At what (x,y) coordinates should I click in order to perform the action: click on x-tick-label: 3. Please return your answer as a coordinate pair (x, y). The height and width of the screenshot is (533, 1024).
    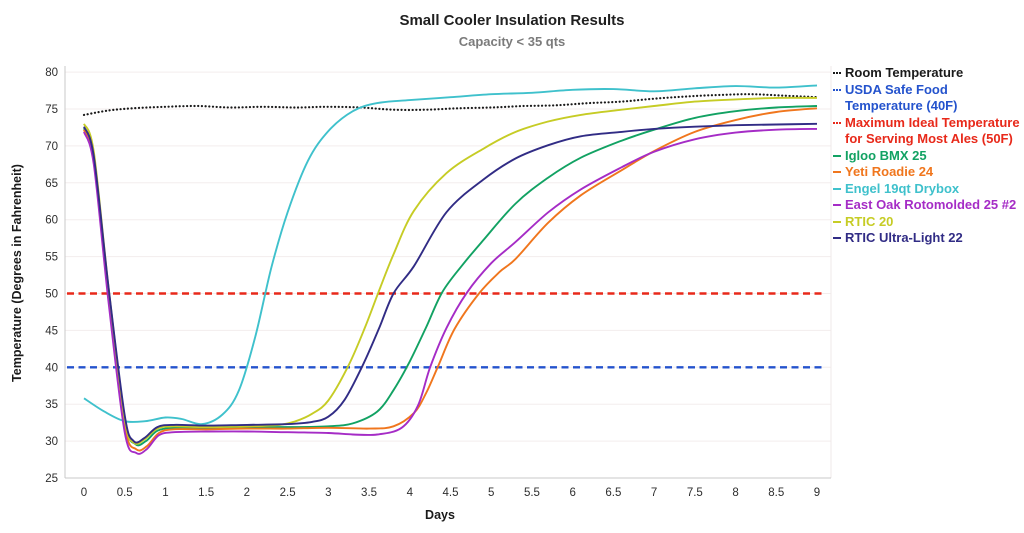
    Looking at the image, I should click on (328, 493).